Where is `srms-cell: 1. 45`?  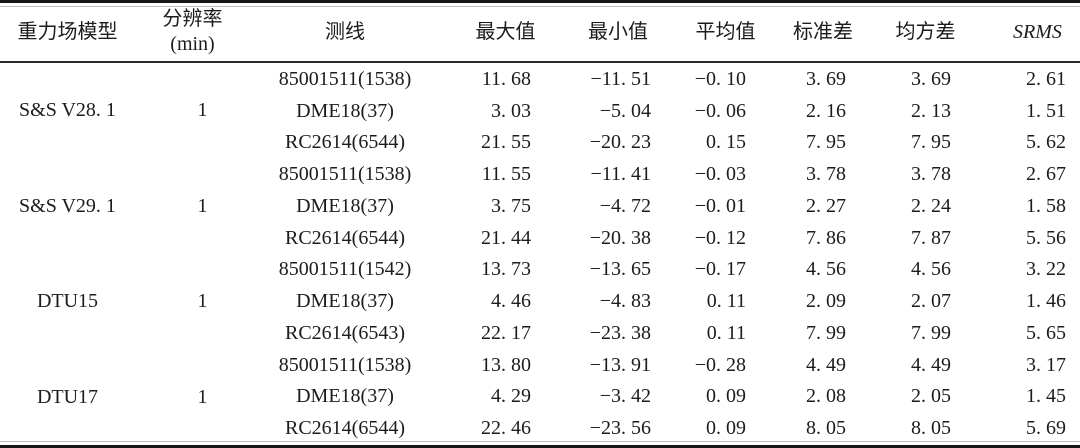
srms-cell: 1. 45 is located at coordinates (1046, 396).